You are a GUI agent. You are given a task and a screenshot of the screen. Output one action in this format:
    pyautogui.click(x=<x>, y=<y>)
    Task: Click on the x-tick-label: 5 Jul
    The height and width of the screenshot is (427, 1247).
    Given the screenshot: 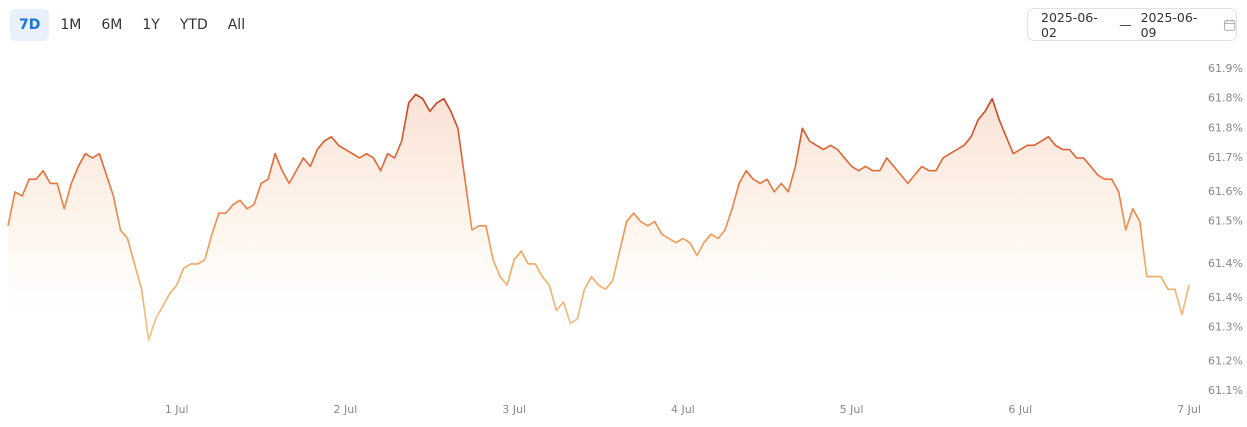 What is the action you would take?
    pyautogui.click(x=852, y=409)
    